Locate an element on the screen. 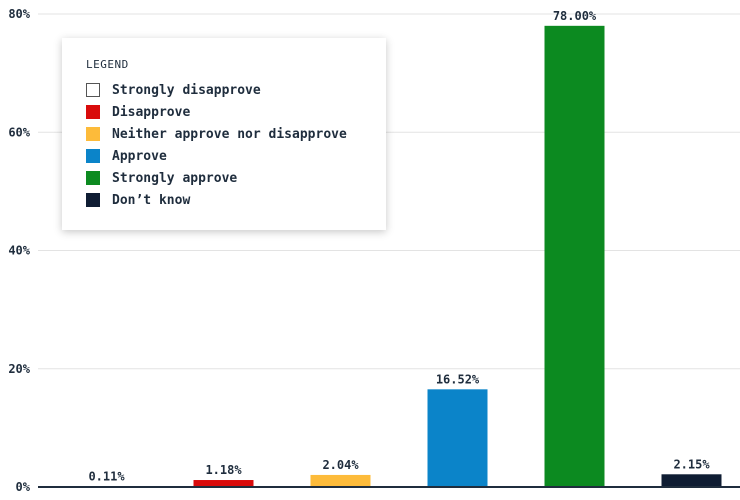 This screenshot has height=500, width=740. y-tick-label: 60% is located at coordinates (19, 132).